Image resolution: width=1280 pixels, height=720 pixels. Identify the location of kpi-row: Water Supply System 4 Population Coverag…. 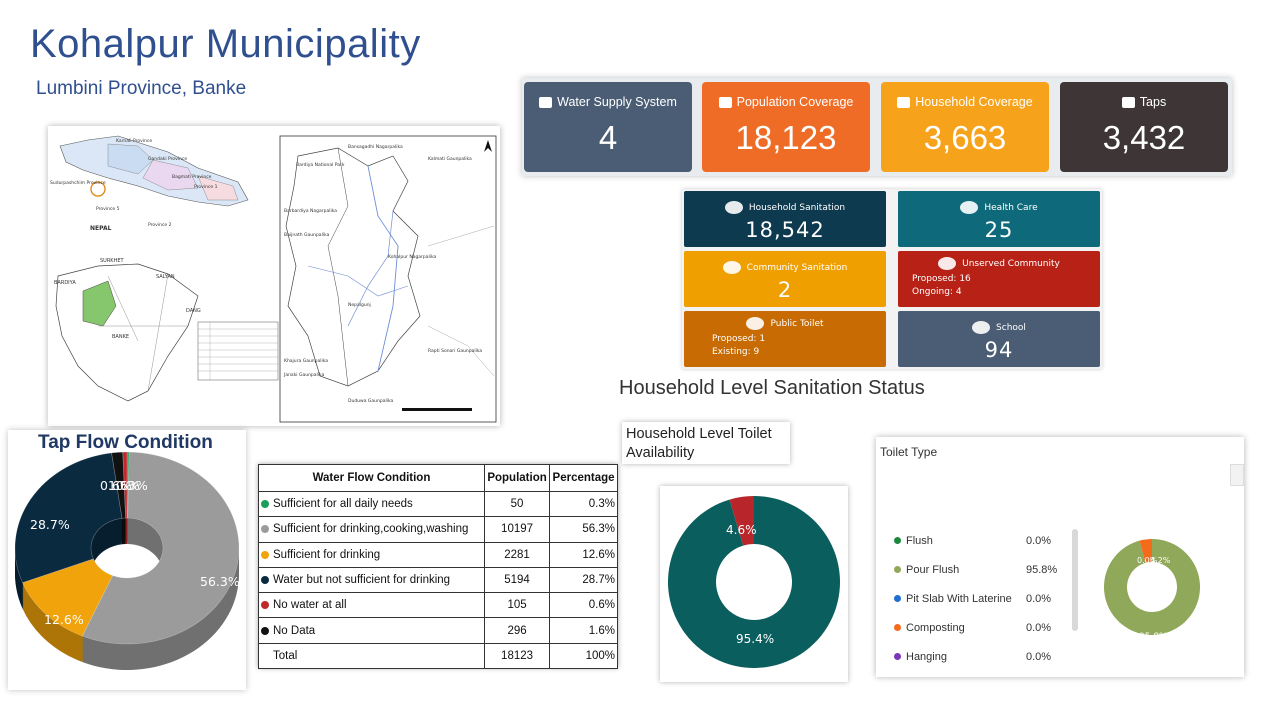
(877, 127).